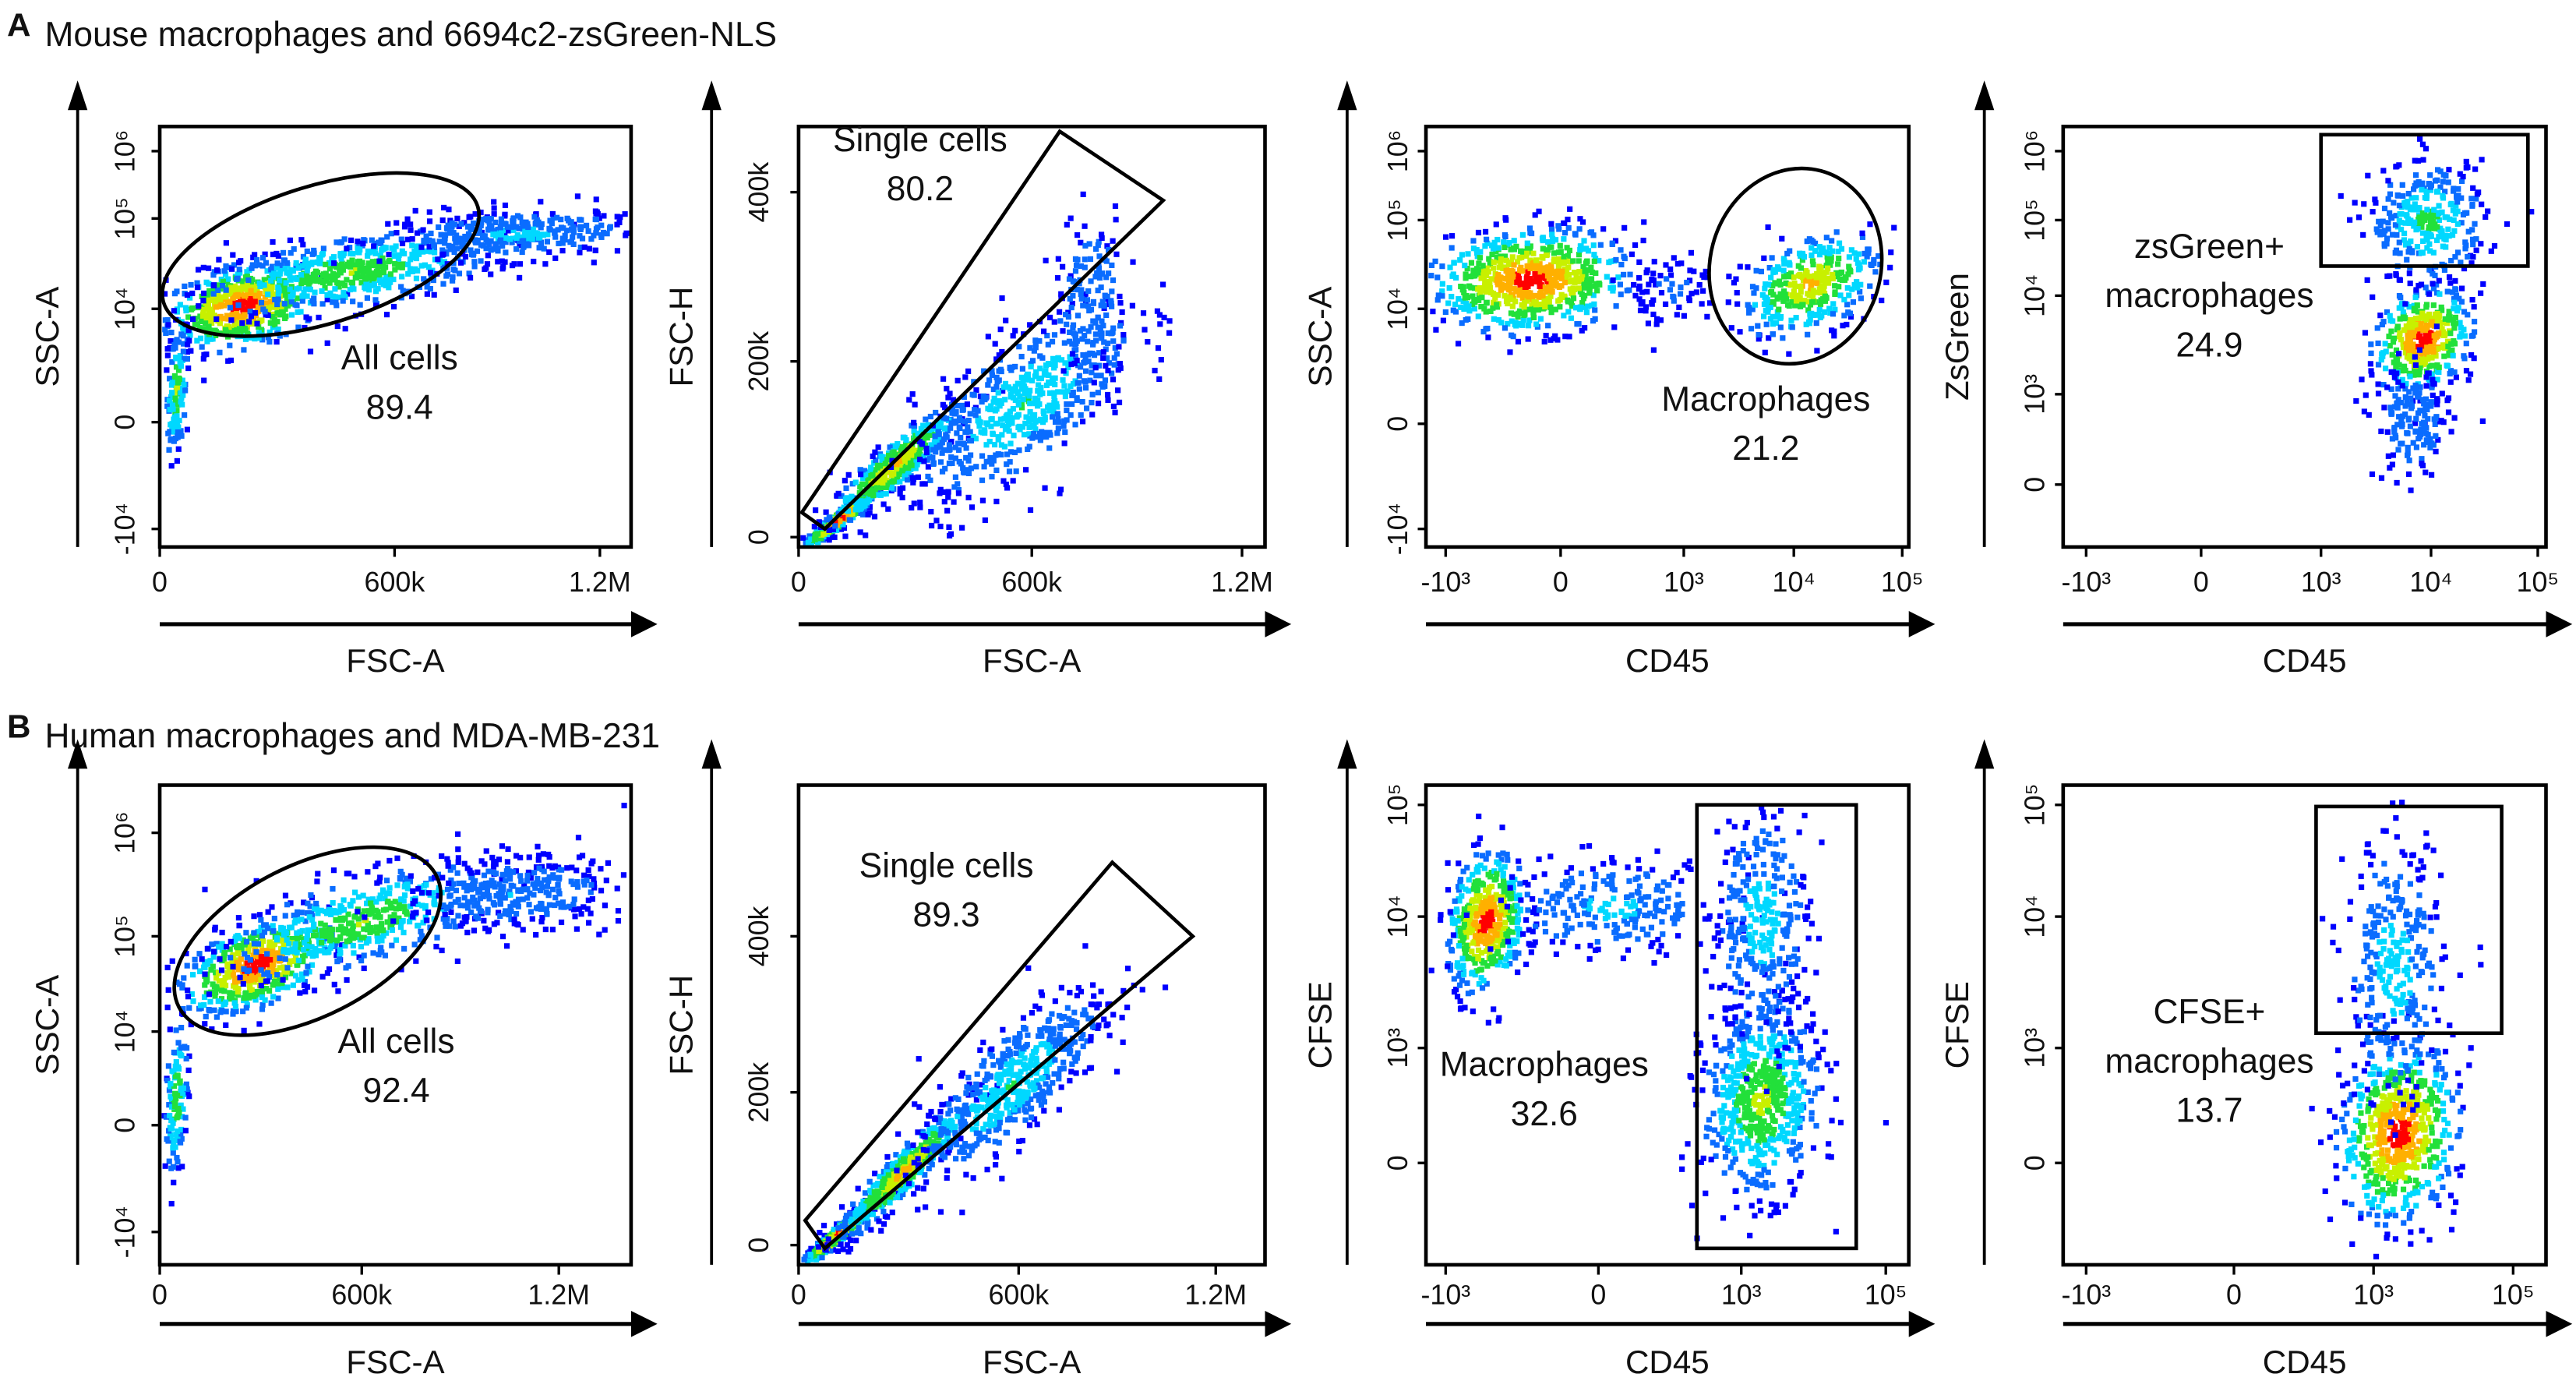 This screenshot has height=1388, width=2576. What do you see at coordinates (351, 736) in the screenshot?
I see `panel-title-b: Human macrophages and MDA-MB-231` at bounding box center [351, 736].